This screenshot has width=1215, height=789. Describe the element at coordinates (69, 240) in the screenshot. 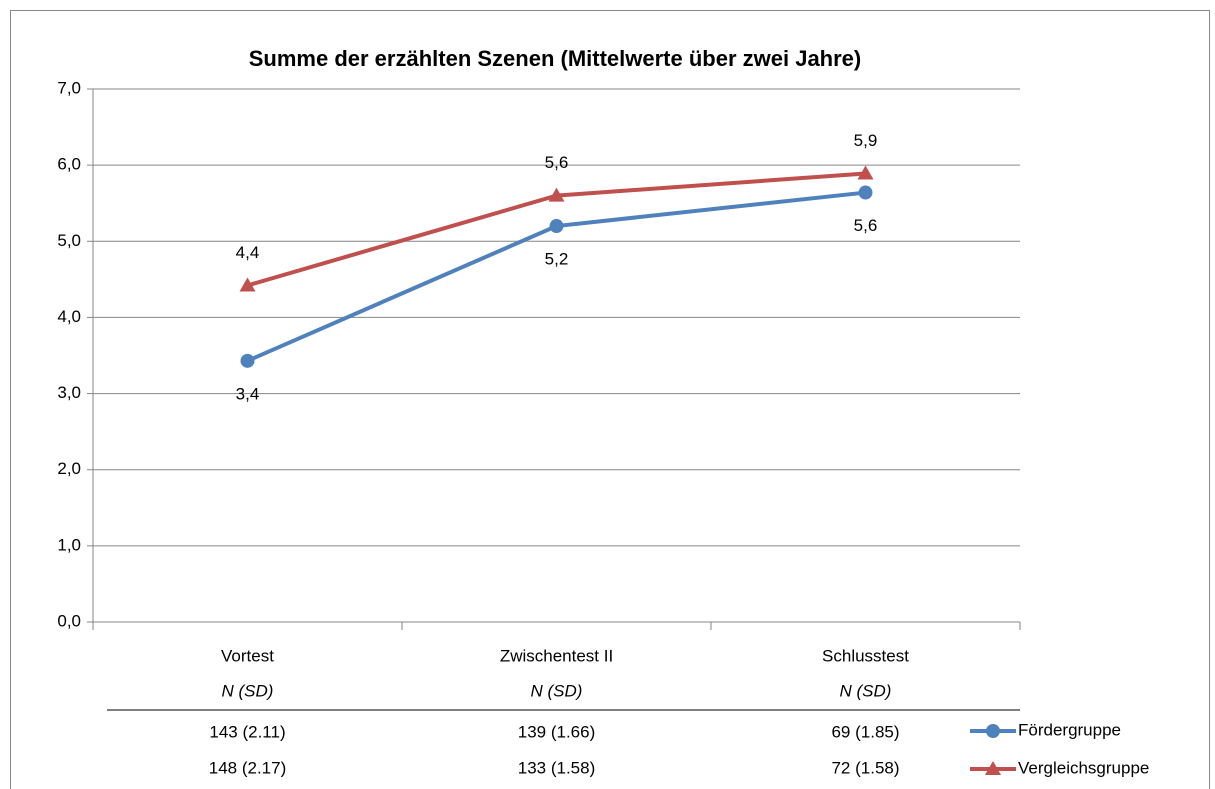

I see `y-tick-label: 5,0` at that location.